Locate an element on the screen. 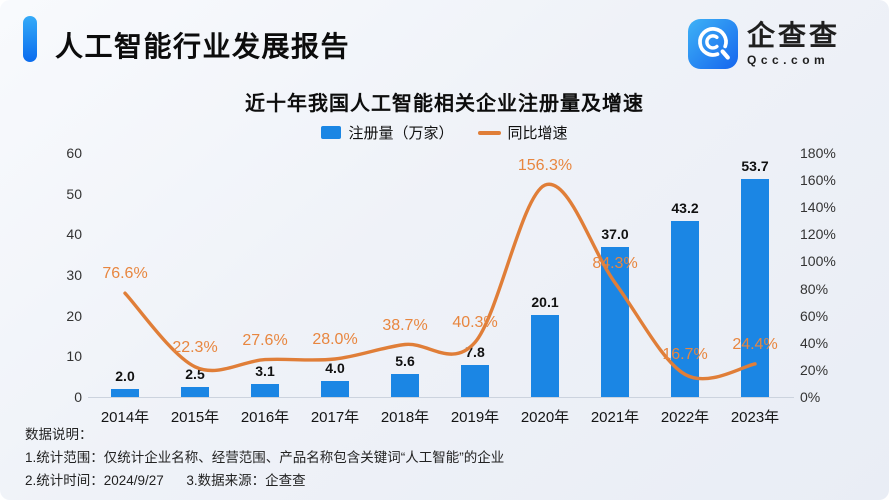 Image resolution: width=889 pixels, height=500 pixels. chart-legend: 注册量（万家） 同比增速 is located at coordinates (444, 132).